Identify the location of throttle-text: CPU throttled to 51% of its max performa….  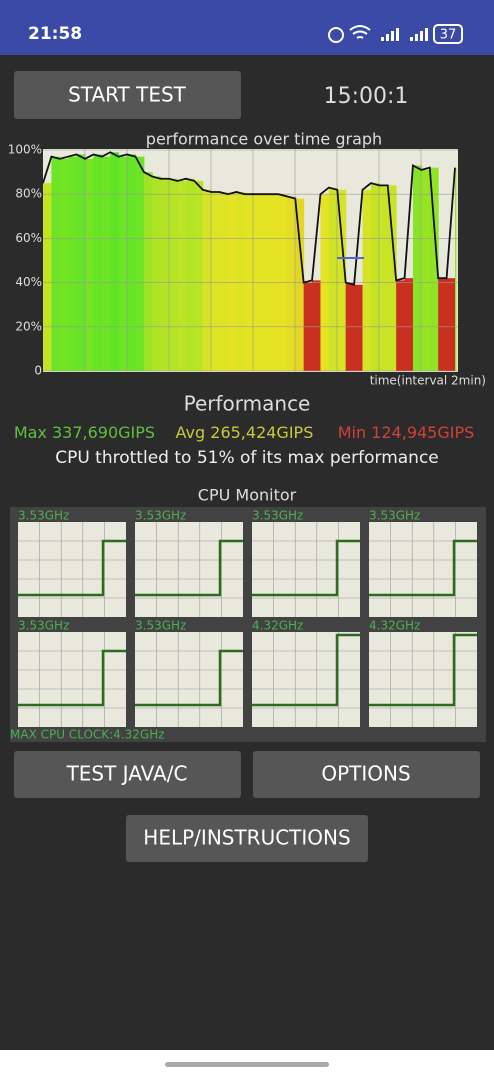
(247, 458).